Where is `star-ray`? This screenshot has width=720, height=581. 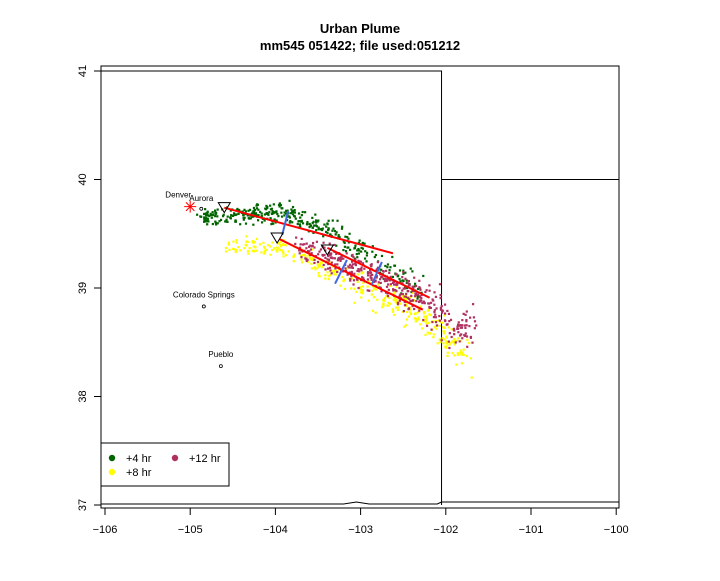
star-ray is located at coordinates (190, 207).